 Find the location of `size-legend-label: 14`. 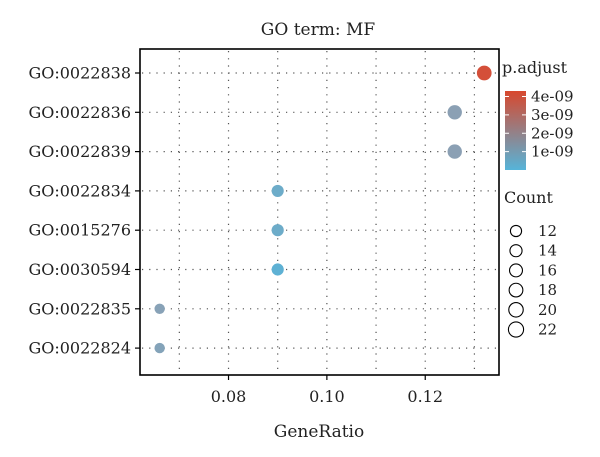

size-legend-label: 14 is located at coordinates (547, 251).